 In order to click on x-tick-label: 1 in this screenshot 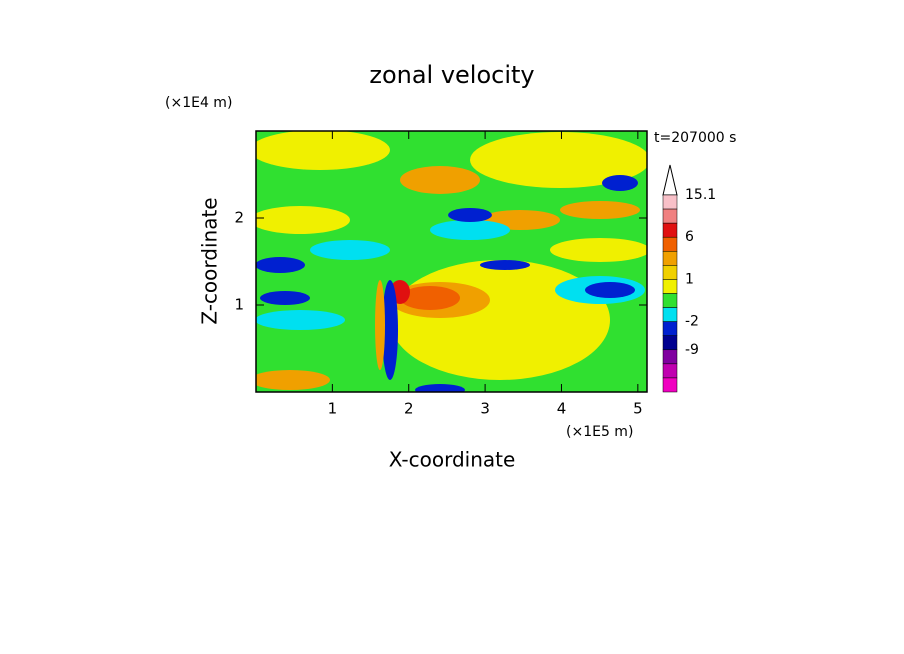, I will do `click(333, 409)`.